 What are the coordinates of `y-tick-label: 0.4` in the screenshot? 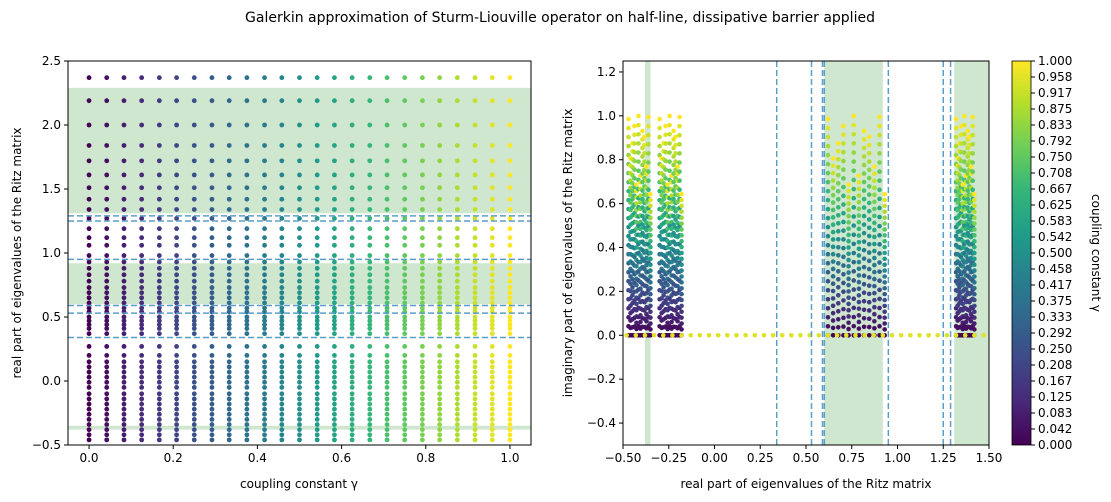 It's located at (606, 248).